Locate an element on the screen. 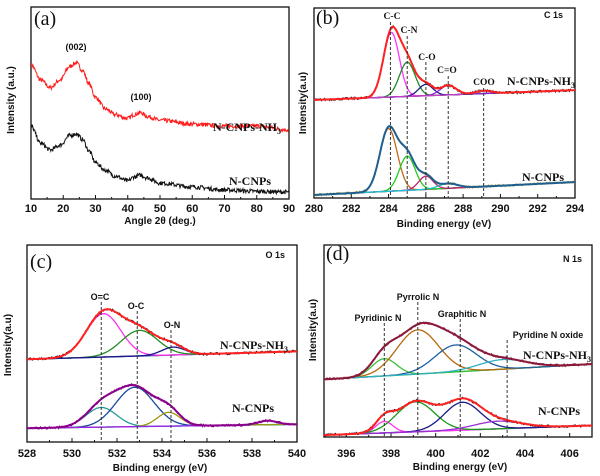  x-tick-label: 294 is located at coordinates (575, 209).